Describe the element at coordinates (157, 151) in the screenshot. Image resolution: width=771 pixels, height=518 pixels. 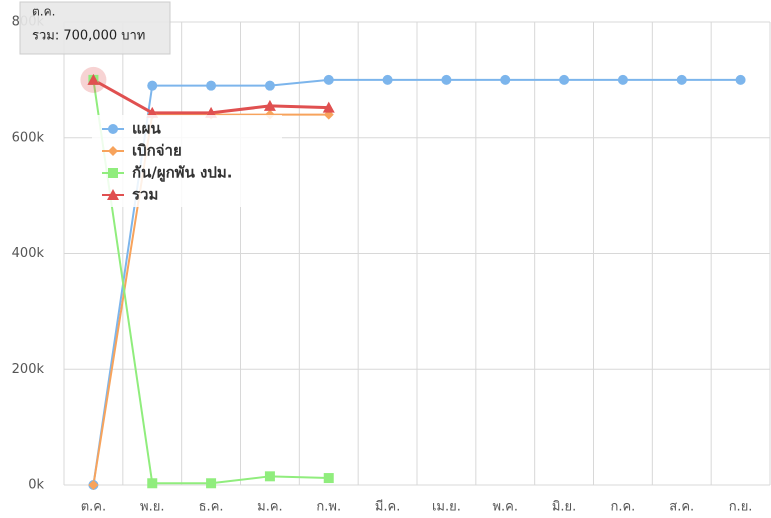
I see `legend-label: เบิกจ่าย` at that location.